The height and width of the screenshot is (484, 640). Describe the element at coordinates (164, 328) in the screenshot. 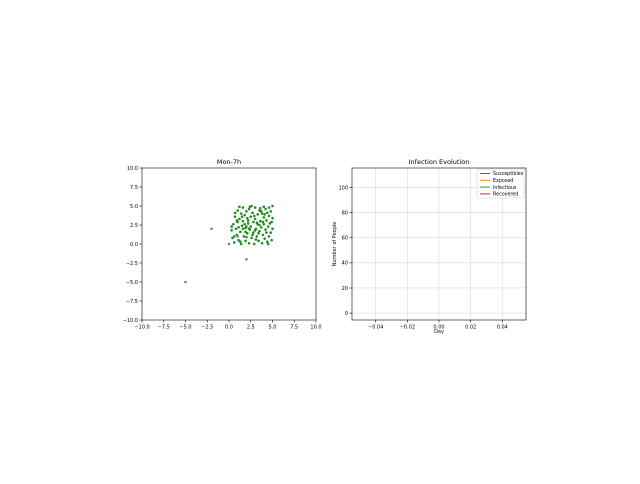

I see `scatter-x-tick-label: −7.5` at that location.